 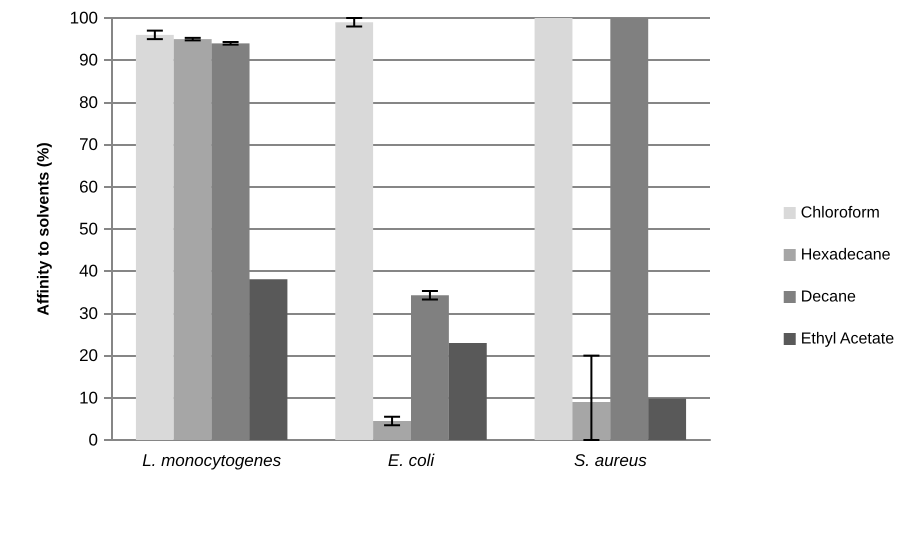 What do you see at coordinates (88, 102) in the screenshot?
I see `y-tick-label: 80` at bounding box center [88, 102].